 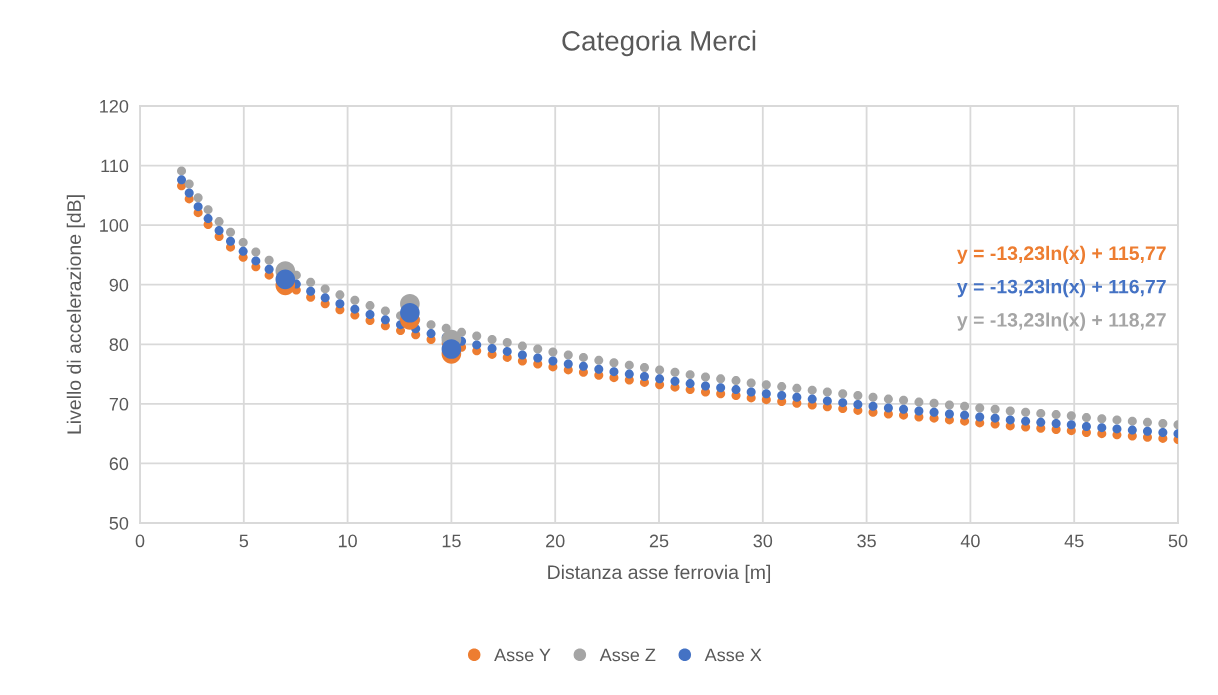 What do you see at coordinates (627, 655) in the screenshot?
I see `legend-label: Asse Z` at bounding box center [627, 655].